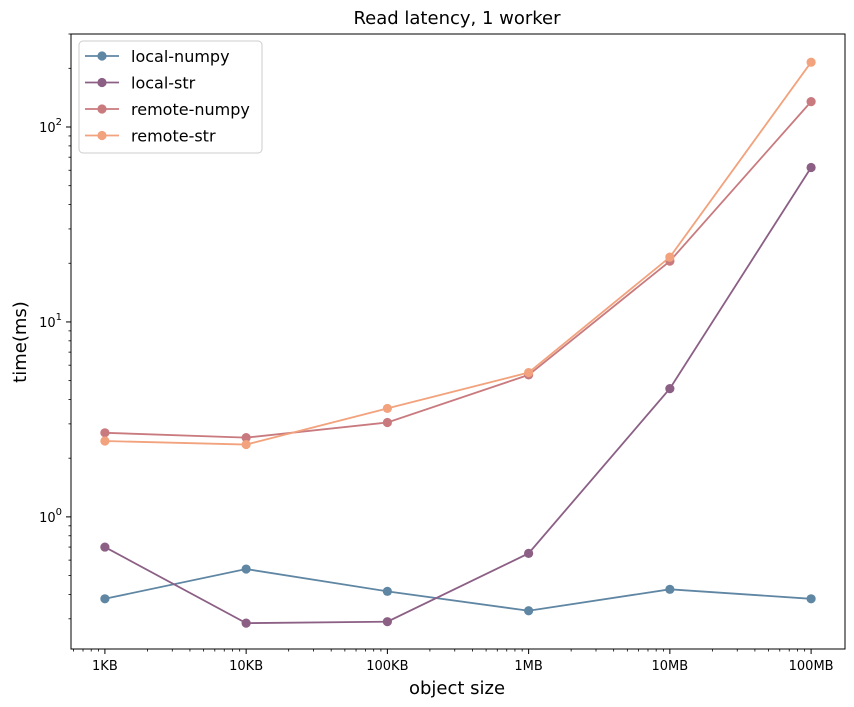  I want to click on legend-label-remote-str: remote-str, so click(173, 136).